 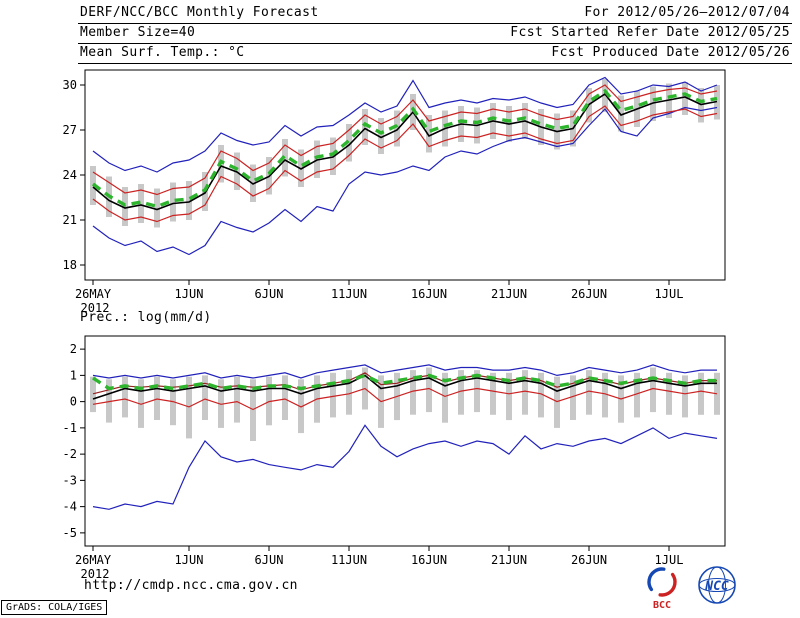 I want to click on series-upper-quartile, so click(x=405, y=140).